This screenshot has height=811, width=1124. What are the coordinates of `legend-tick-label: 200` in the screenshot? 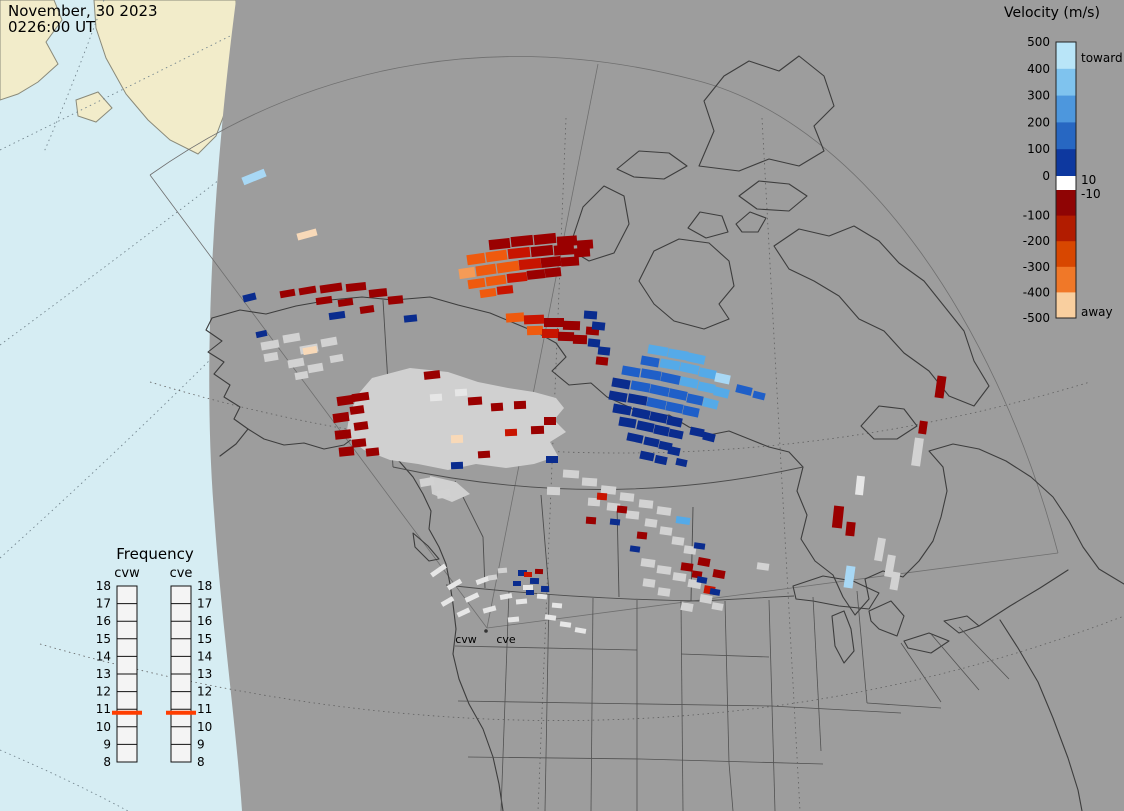 It's located at (1038, 122).